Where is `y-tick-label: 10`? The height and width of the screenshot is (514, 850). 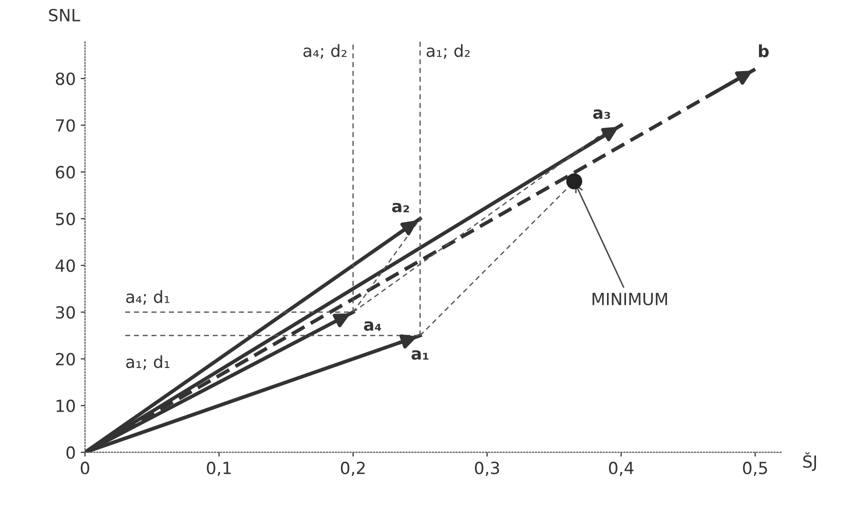 y-tick-label: 10 is located at coordinates (65, 406).